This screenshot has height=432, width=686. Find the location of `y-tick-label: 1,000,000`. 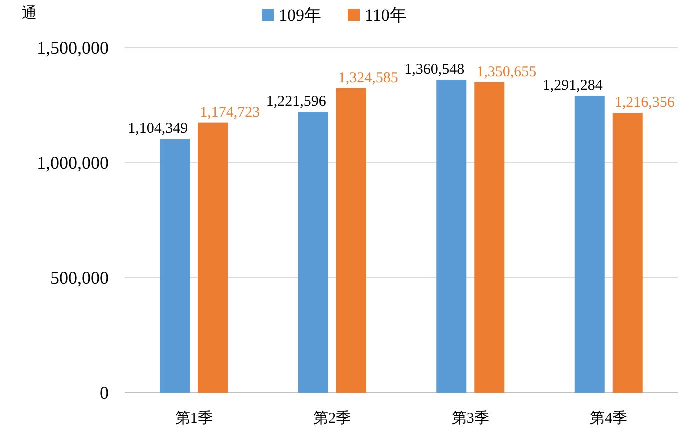

y-tick-label: 1,000,000 is located at coordinates (73, 163).